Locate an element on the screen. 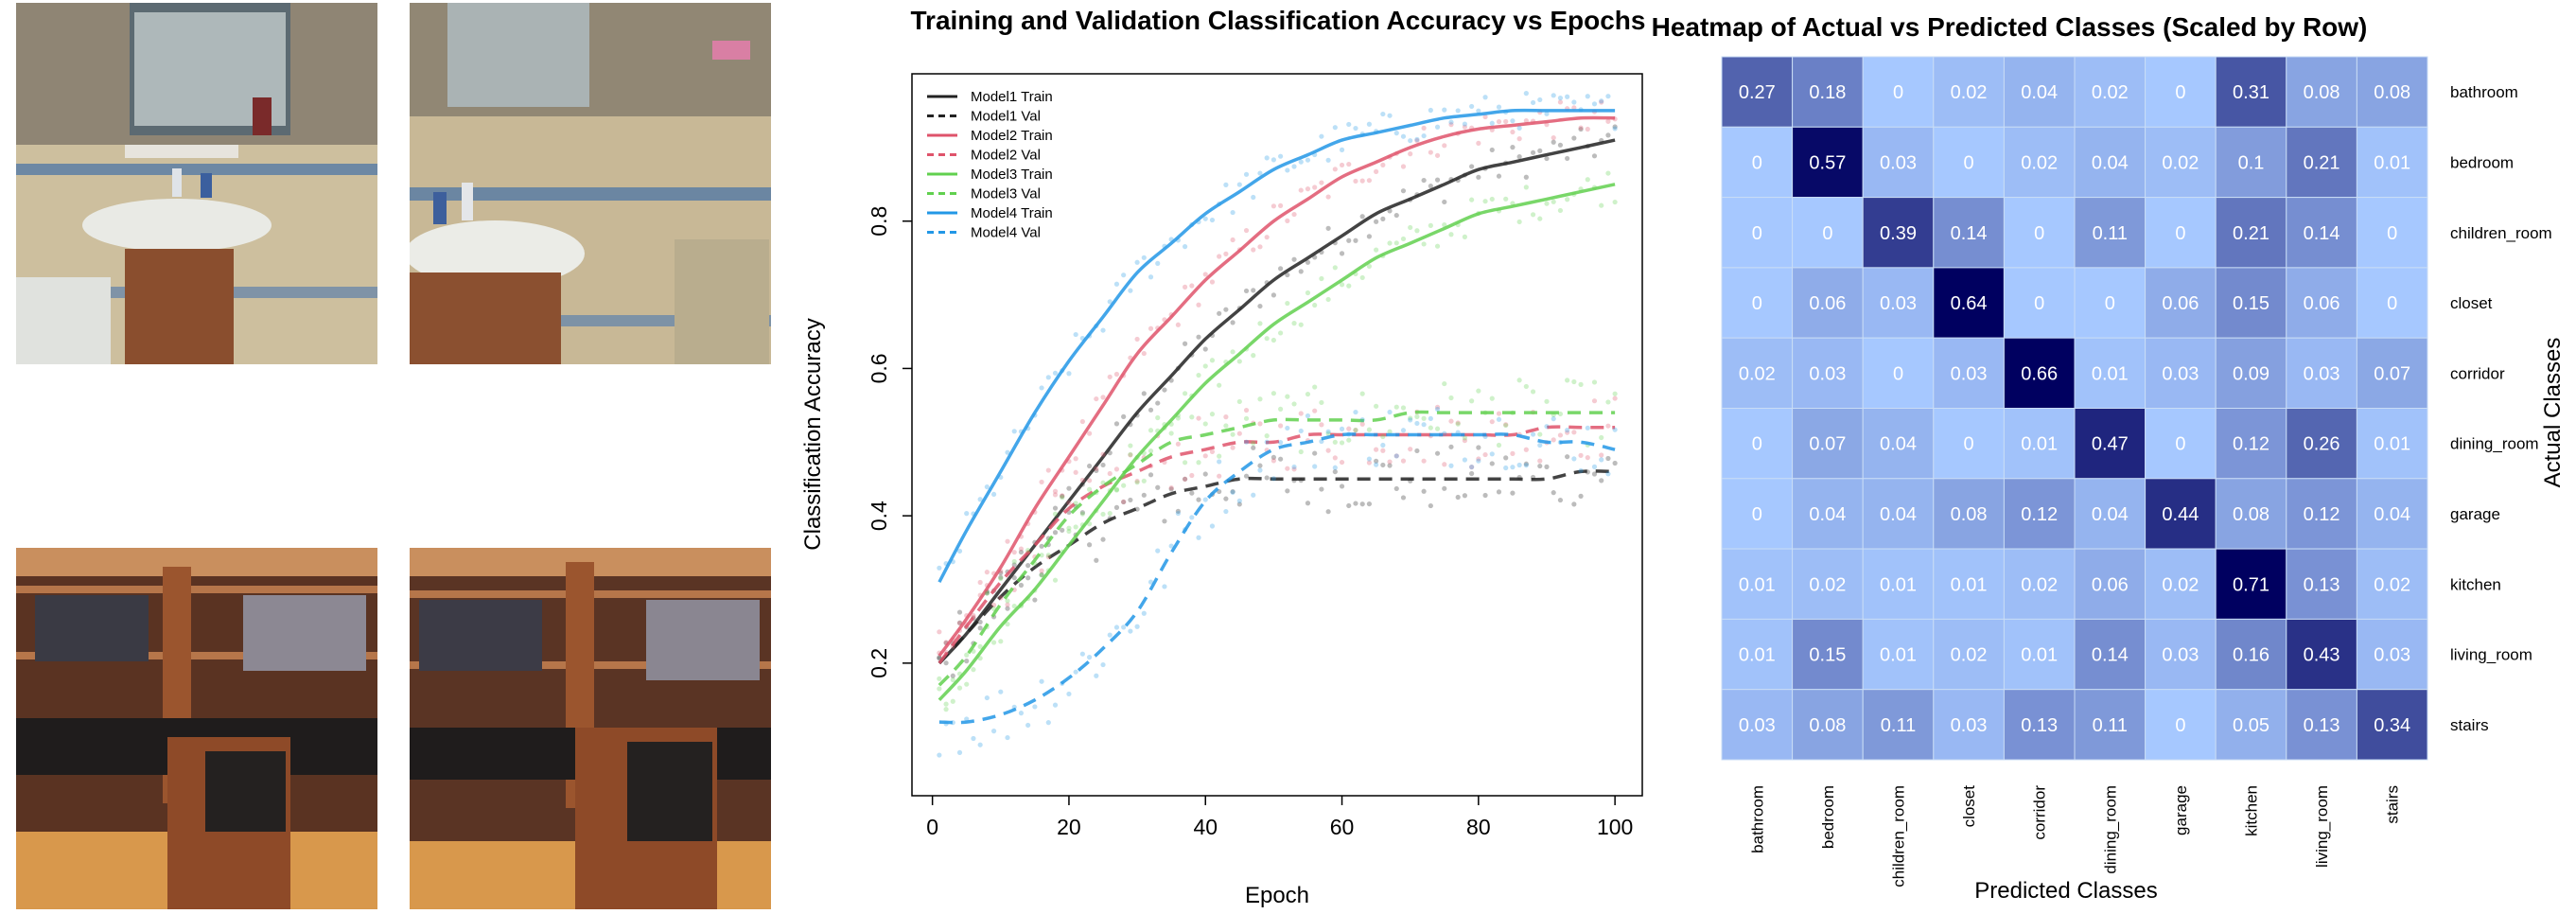 The image size is (2576, 914). heatmap-cell-label: 0.07 is located at coordinates (2392, 373).